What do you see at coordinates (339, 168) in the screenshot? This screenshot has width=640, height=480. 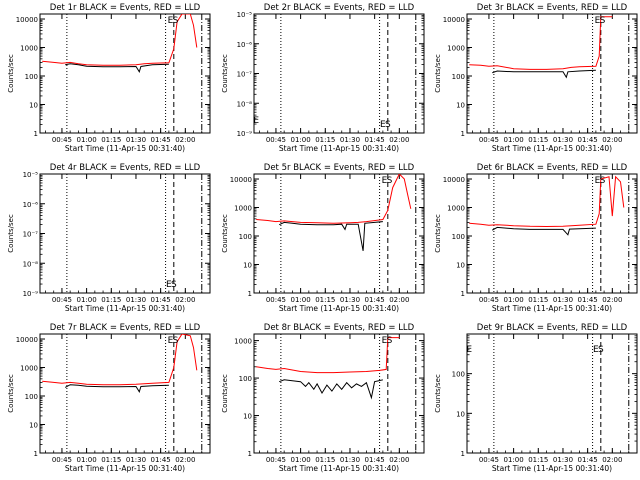 I see `panel-title: Det 5r BLACK = Events, RED = LLD` at bounding box center [339, 168].